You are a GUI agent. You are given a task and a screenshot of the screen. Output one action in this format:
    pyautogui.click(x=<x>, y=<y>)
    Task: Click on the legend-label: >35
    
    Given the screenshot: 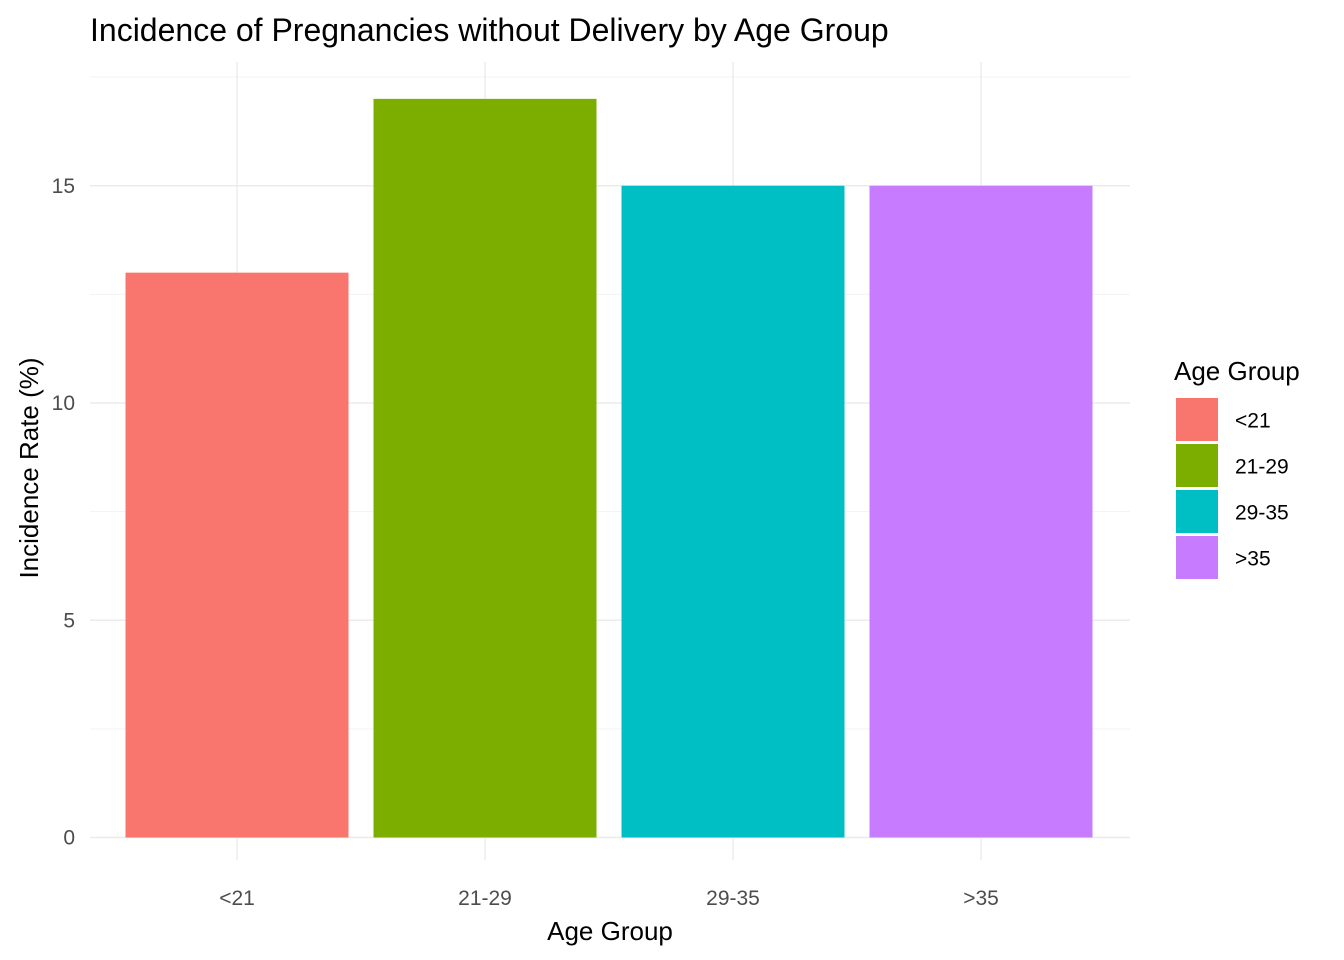 What is the action you would take?
    pyautogui.click(x=1253, y=559)
    